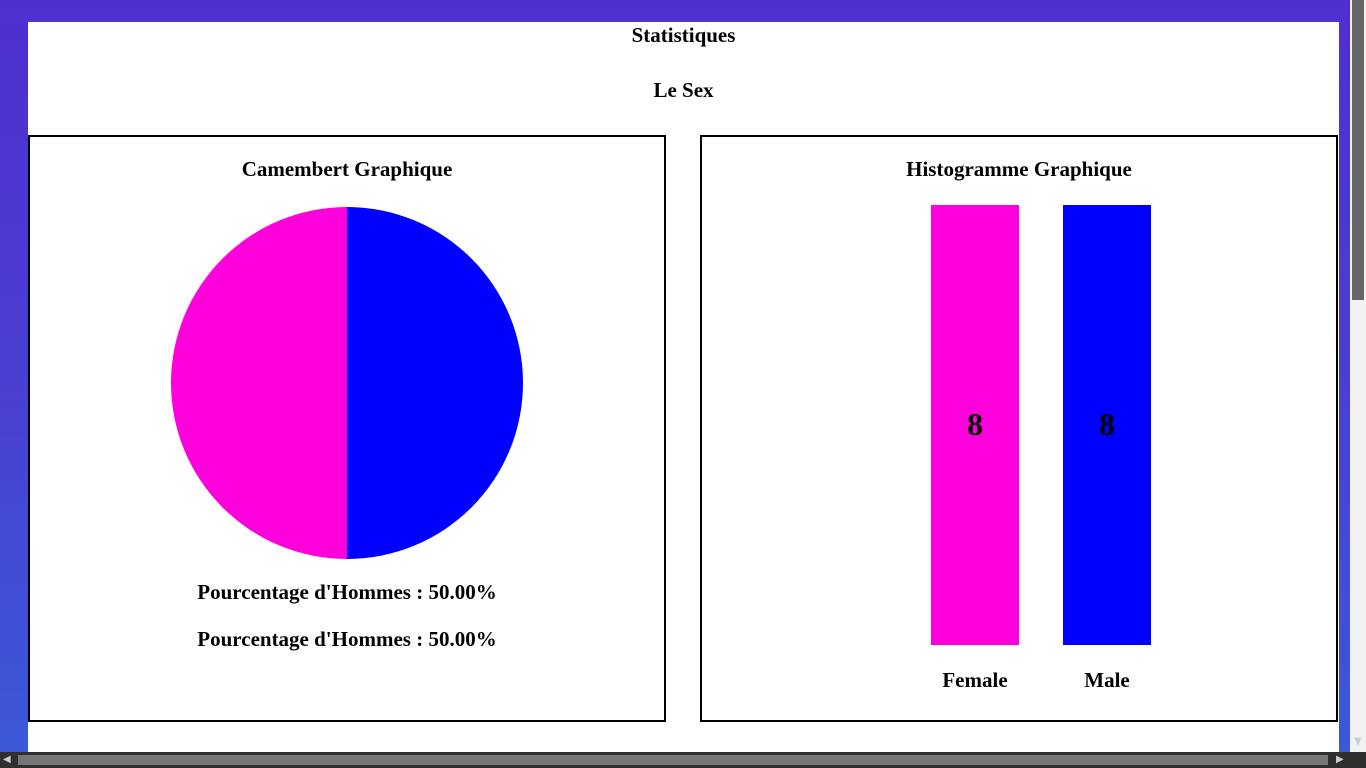 The width and height of the screenshot is (1366, 768). What do you see at coordinates (347, 169) in the screenshot?
I see `pie-chart-title: Camembert Graphique` at bounding box center [347, 169].